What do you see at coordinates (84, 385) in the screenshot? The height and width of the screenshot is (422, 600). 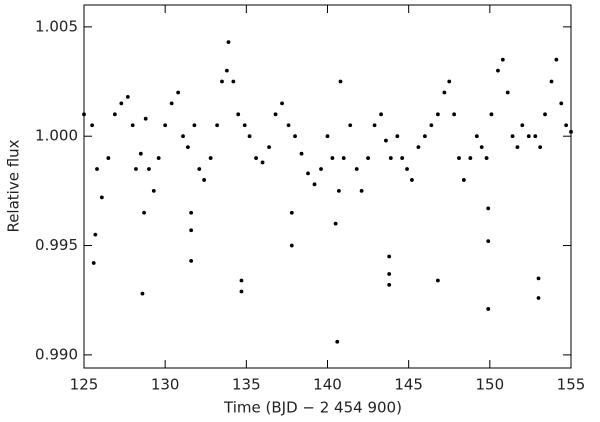 I see `x-tick-label: 125` at bounding box center [84, 385].